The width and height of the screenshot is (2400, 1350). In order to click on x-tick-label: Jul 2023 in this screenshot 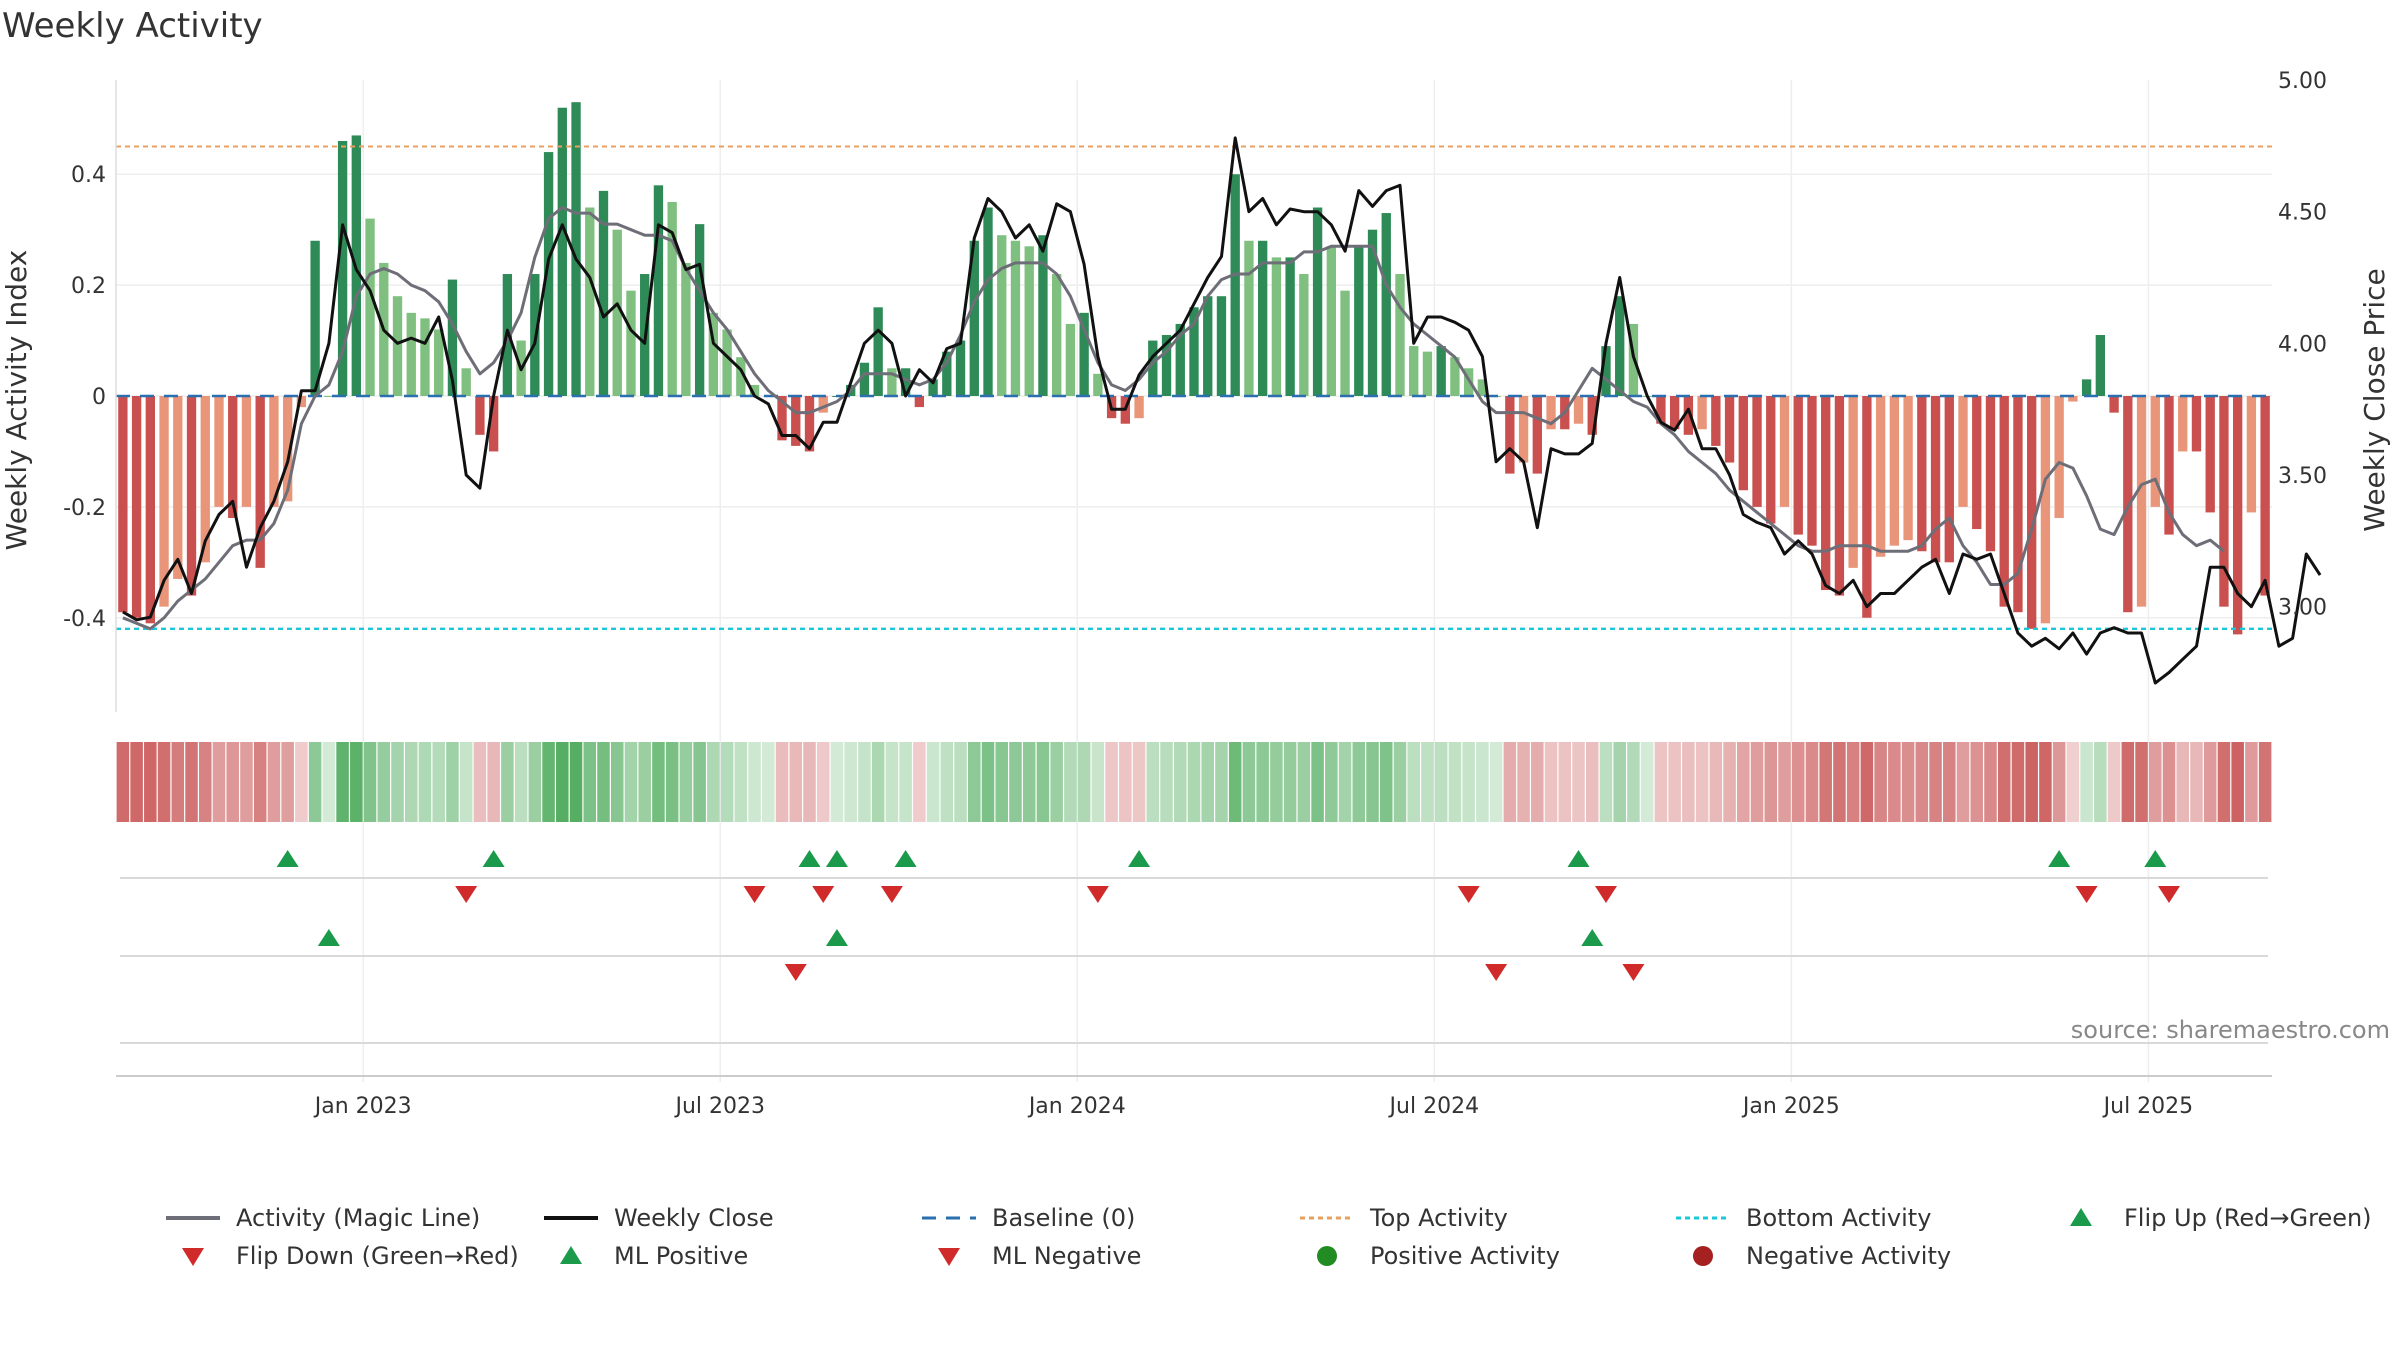, I will do `click(719, 1106)`.